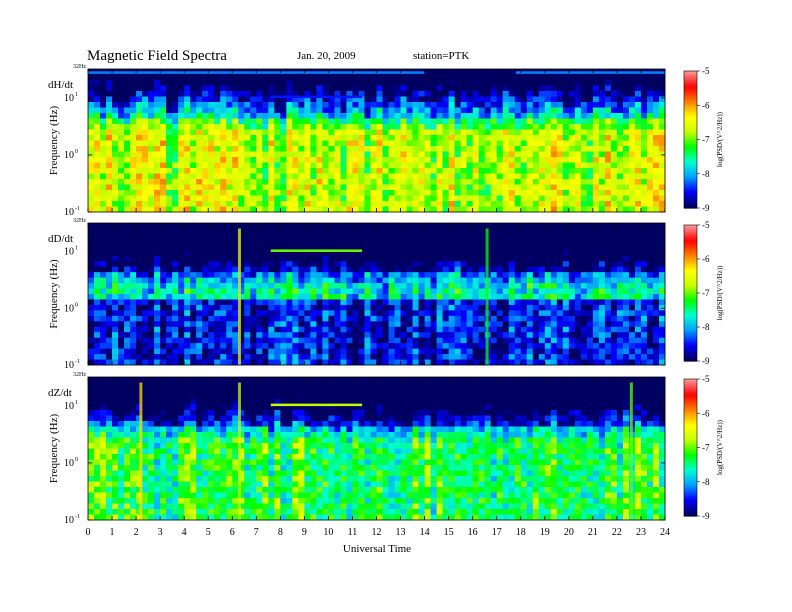 The image size is (792, 612). Describe the element at coordinates (401, 532) in the screenshot. I see `x-tick-label: 13` at that location.